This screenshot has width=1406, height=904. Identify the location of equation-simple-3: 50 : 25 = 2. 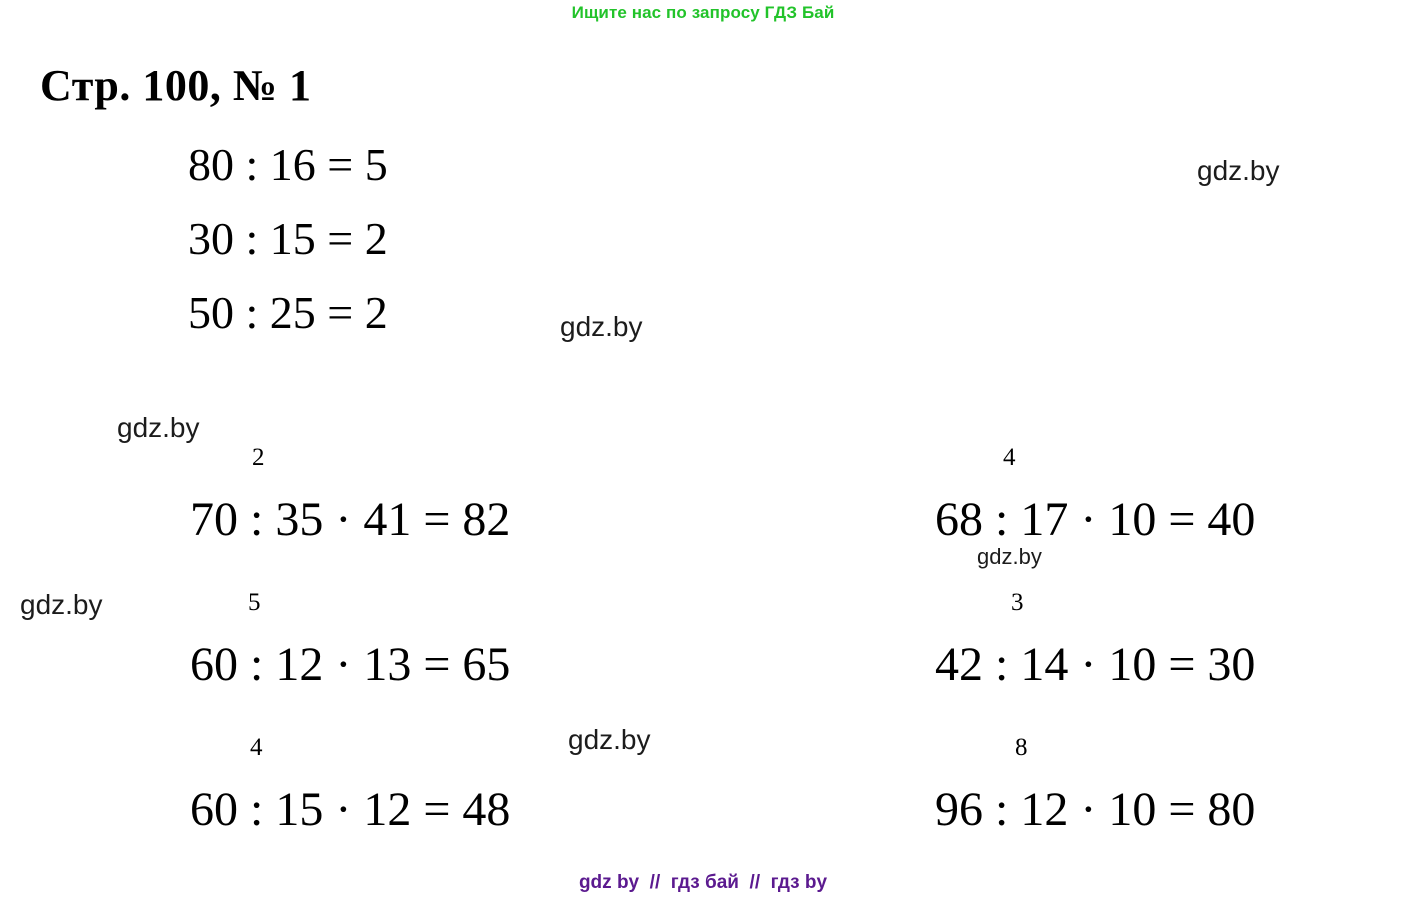
(288, 312).